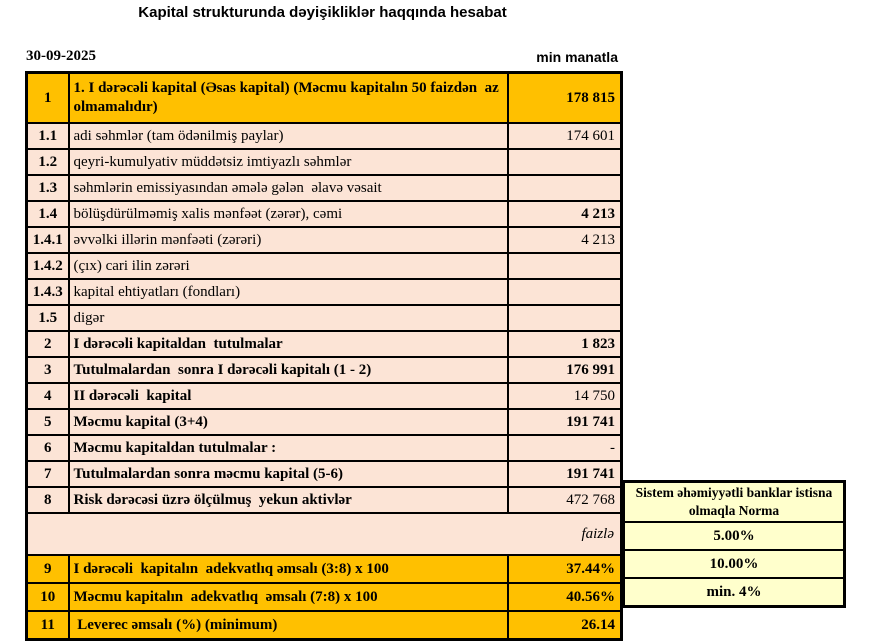 Image resolution: width=872 pixels, height=643 pixels. I want to click on table-row: 1.5 digər, so click(324, 318).